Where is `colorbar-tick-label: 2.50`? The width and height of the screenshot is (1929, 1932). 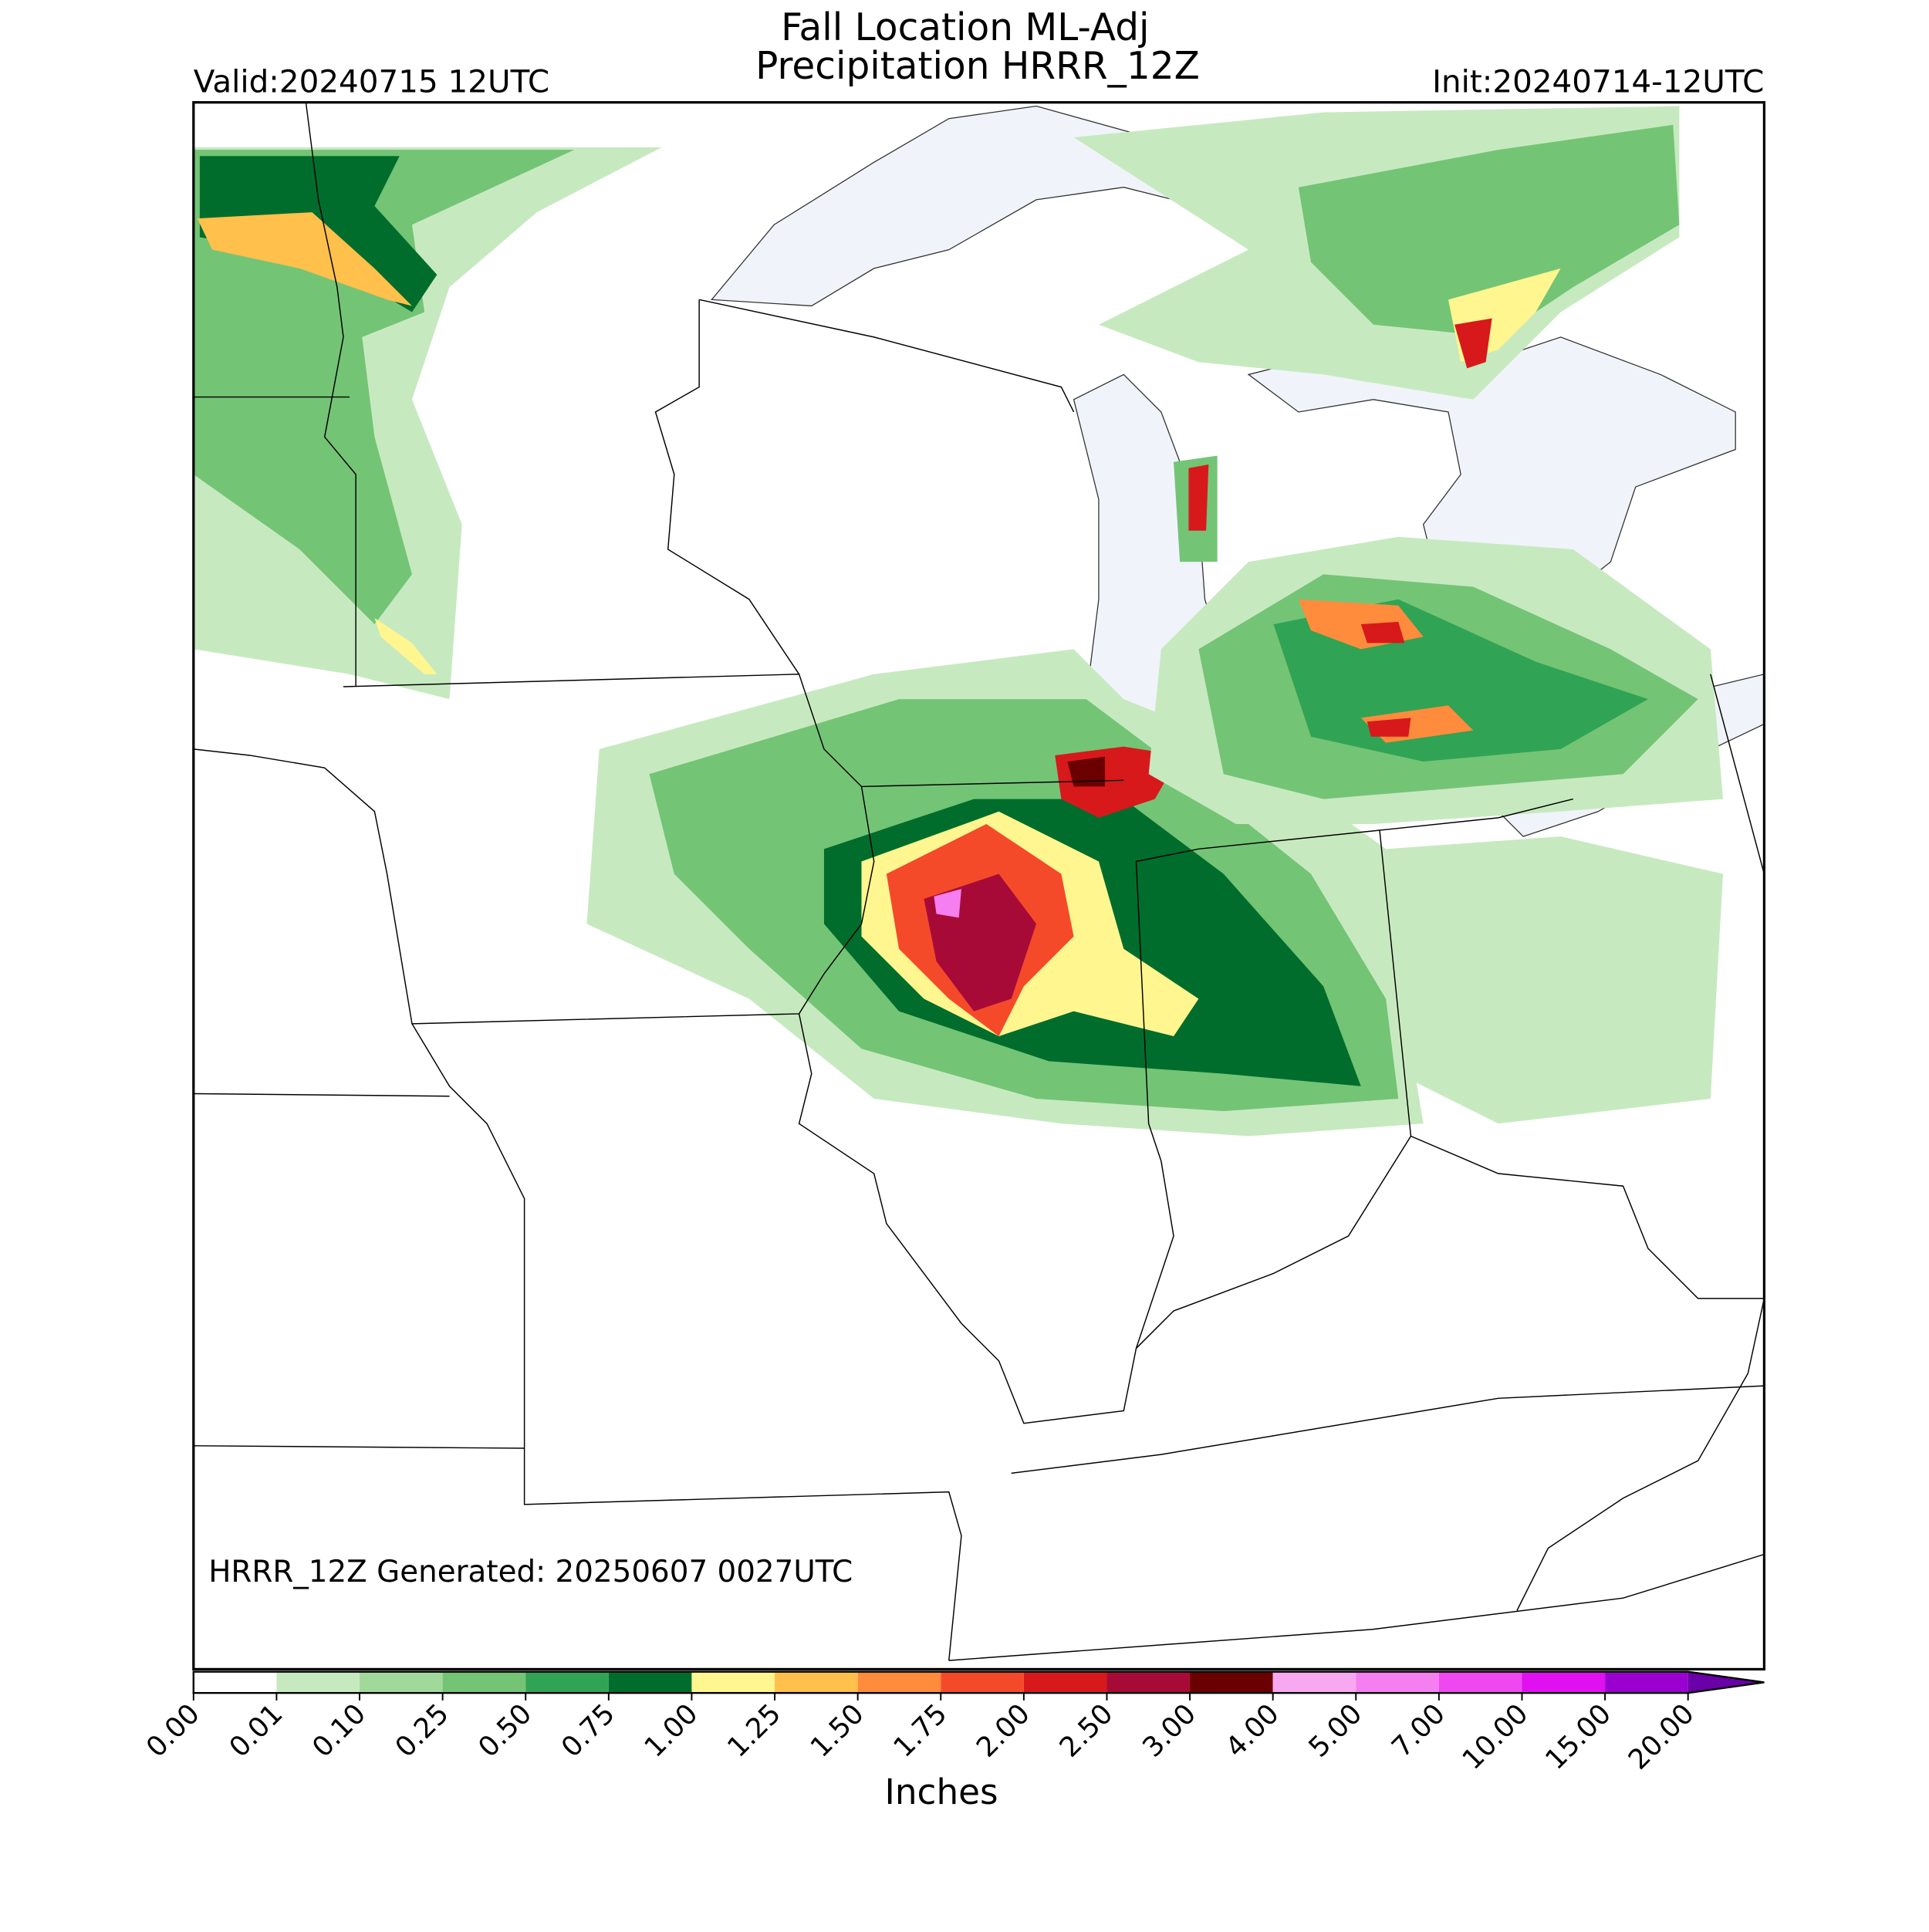 colorbar-tick-label: 2.50 is located at coordinates (1087, 1731).